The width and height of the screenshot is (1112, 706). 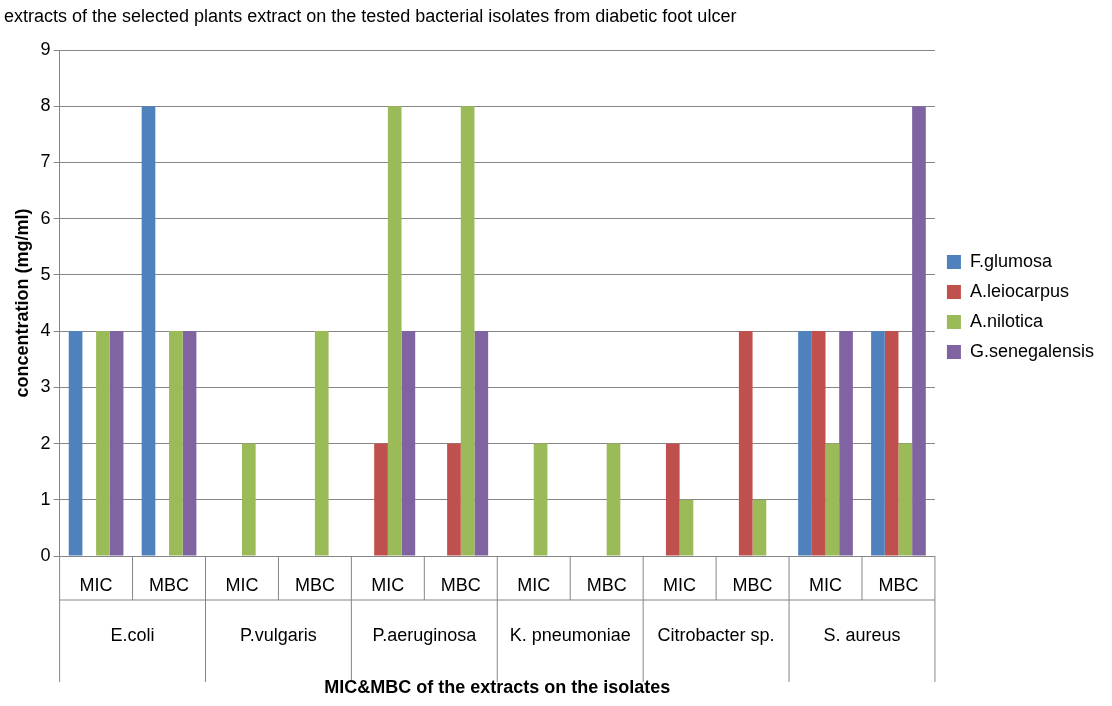 What do you see at coordinates (497, 686) in the screenshot?
I see `x-axis-title: MIC&MBC of the extracts on the isolates` at bounding box center [497, 686].